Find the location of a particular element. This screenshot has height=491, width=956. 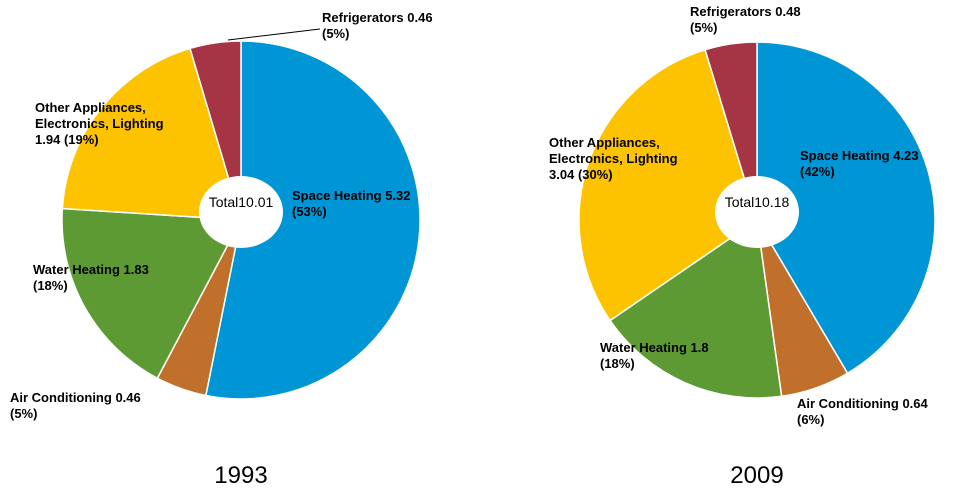

slice-label: Air Conditioning 0.46 (5%) is located at coordinates (75, 406).